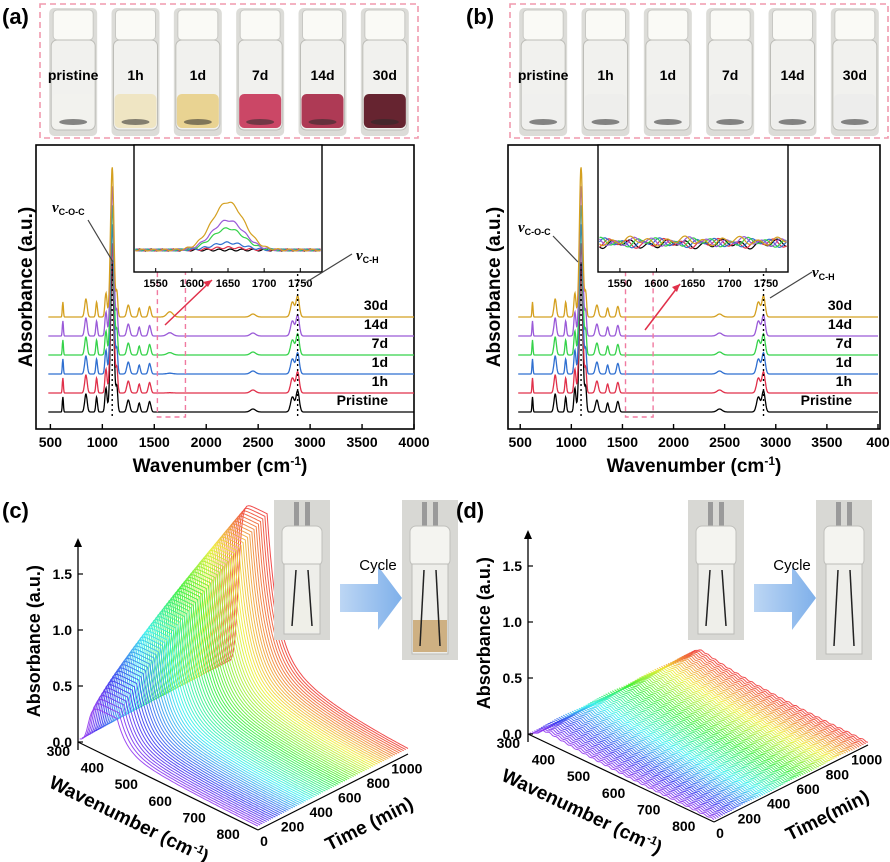 Image resolution: width=890 pixels, height=862 pixels. Describe the element at coordinates (258, 442) in the screenshot. I see `x-tick-label: 2500` at that location.